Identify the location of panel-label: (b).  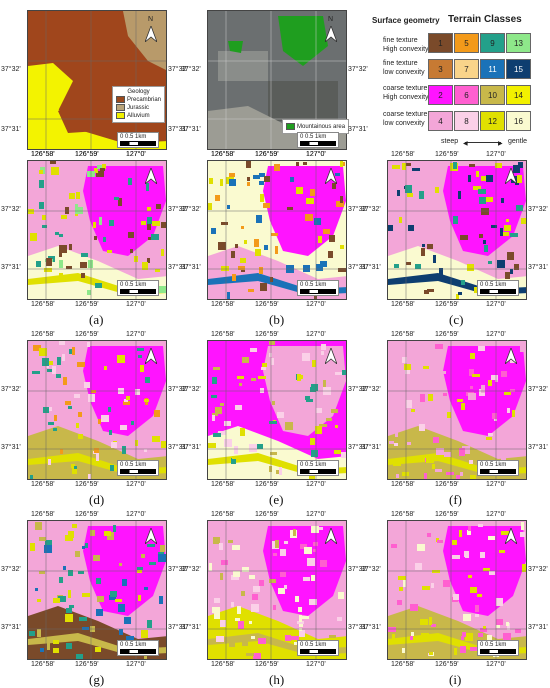
(277, 319).